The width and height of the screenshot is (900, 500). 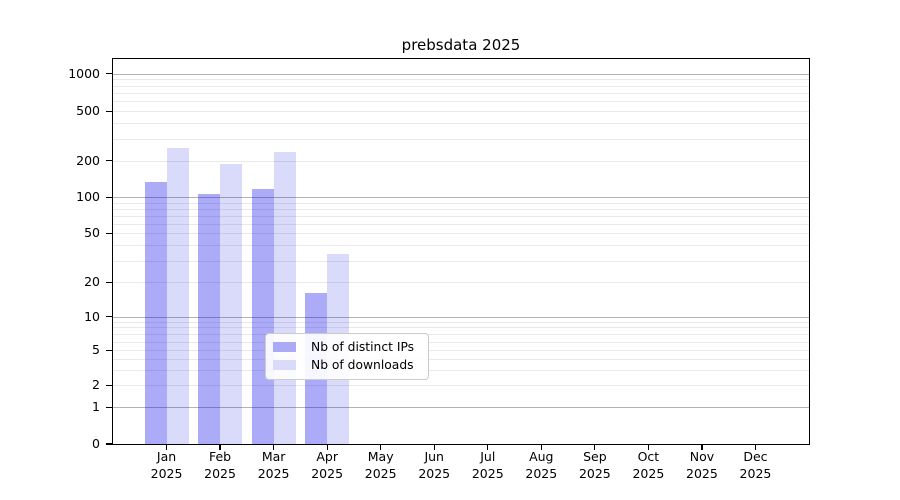 What do you see at coordinates (96, 385) in the screenshot?
I see `y-tick-label: 2` at bounding box center [96, 385].